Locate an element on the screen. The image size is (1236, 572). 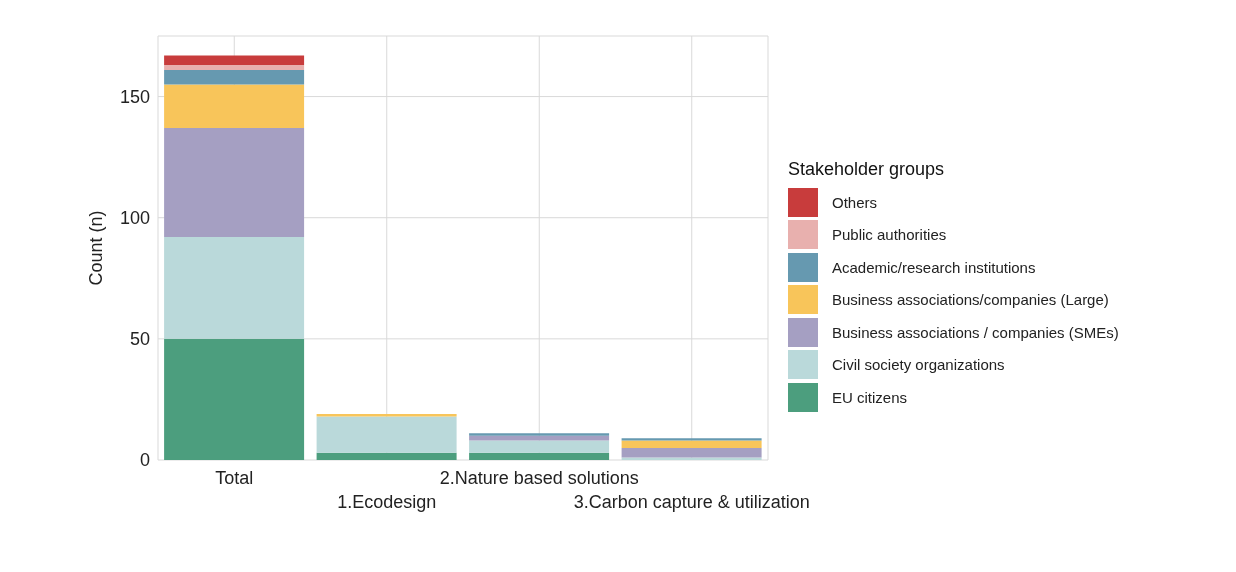
legend-label: Public authorities is located at coordinates (889, 234).